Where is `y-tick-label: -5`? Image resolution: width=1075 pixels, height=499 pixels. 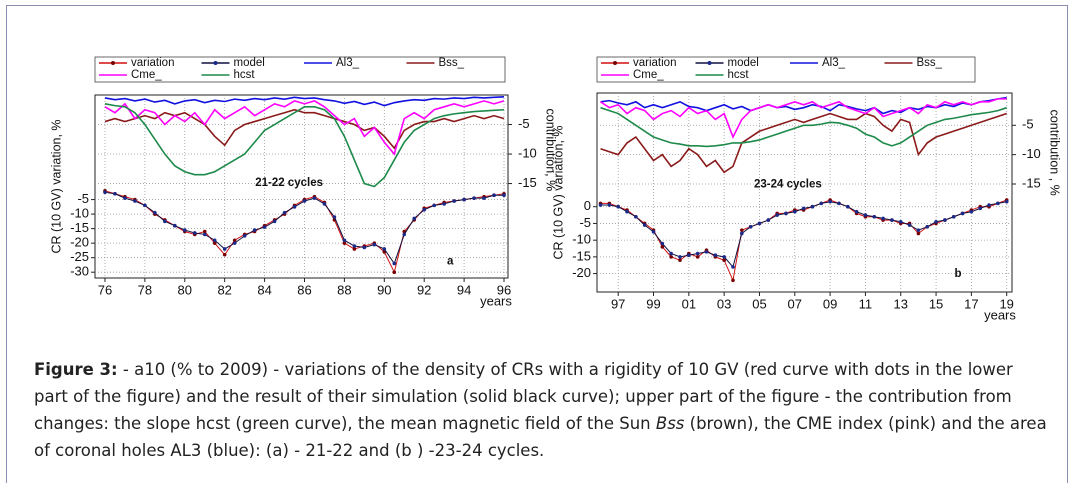 y-tick-label: -5 is located at coordinates (585, 222).